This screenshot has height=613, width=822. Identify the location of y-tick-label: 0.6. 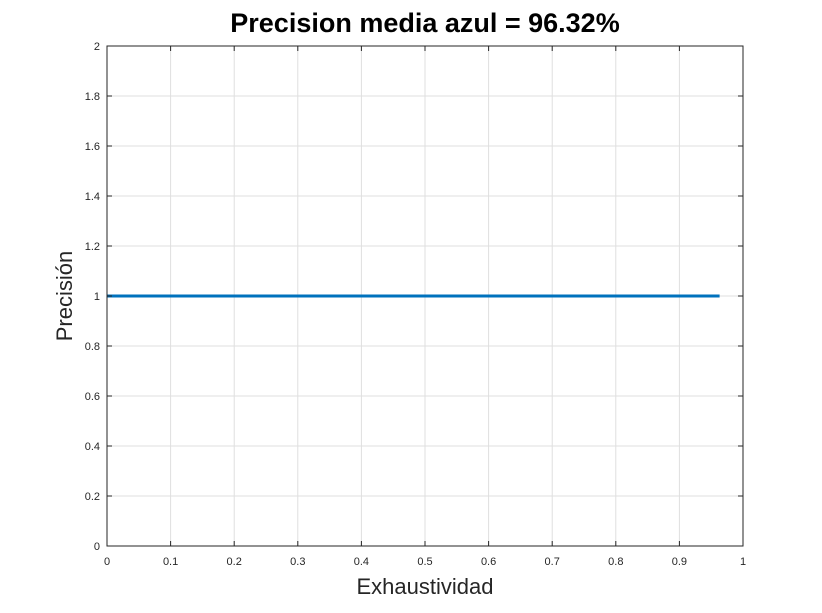
(92, 397).